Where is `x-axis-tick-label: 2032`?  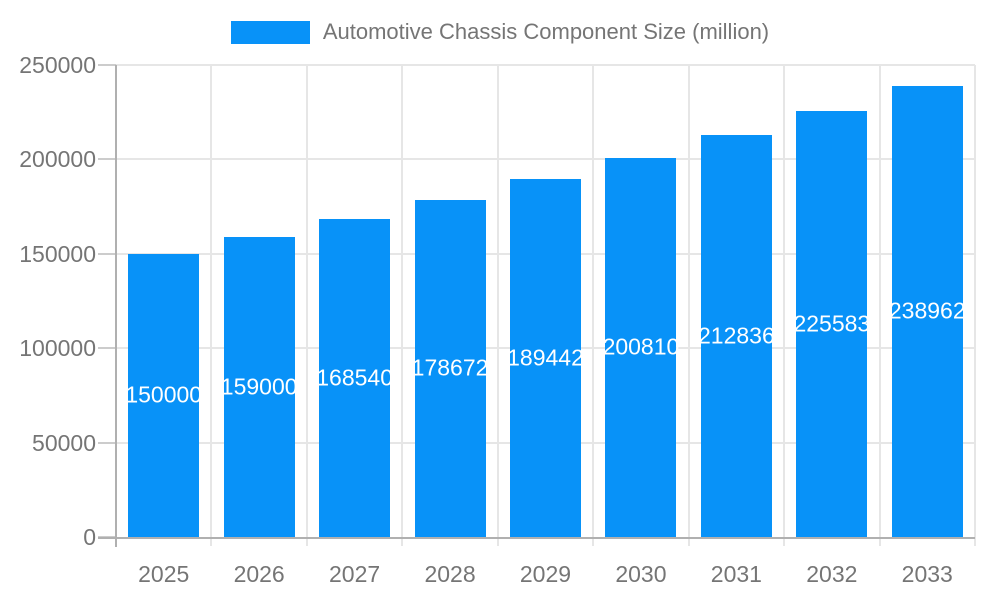
x-axis-tick-label: 2032 is located at coordinates (832, 574).